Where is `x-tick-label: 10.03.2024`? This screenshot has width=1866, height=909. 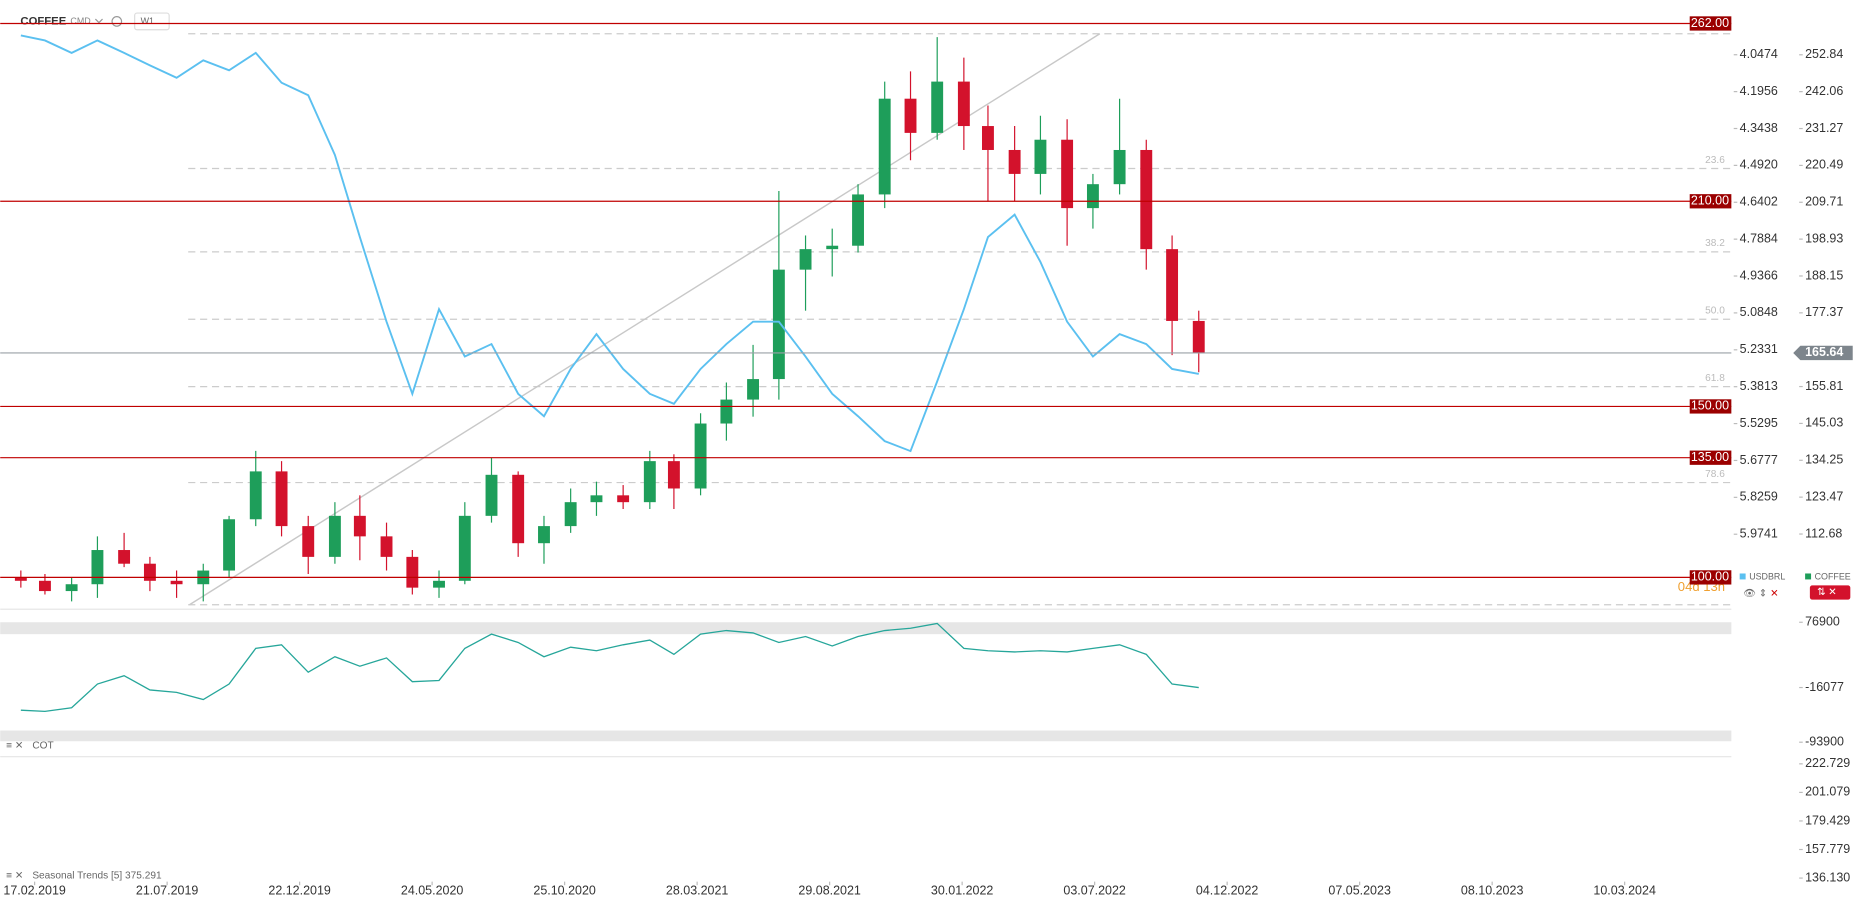
x-tick-label: 10.03.2024 is located at coordinates (1624, 890).